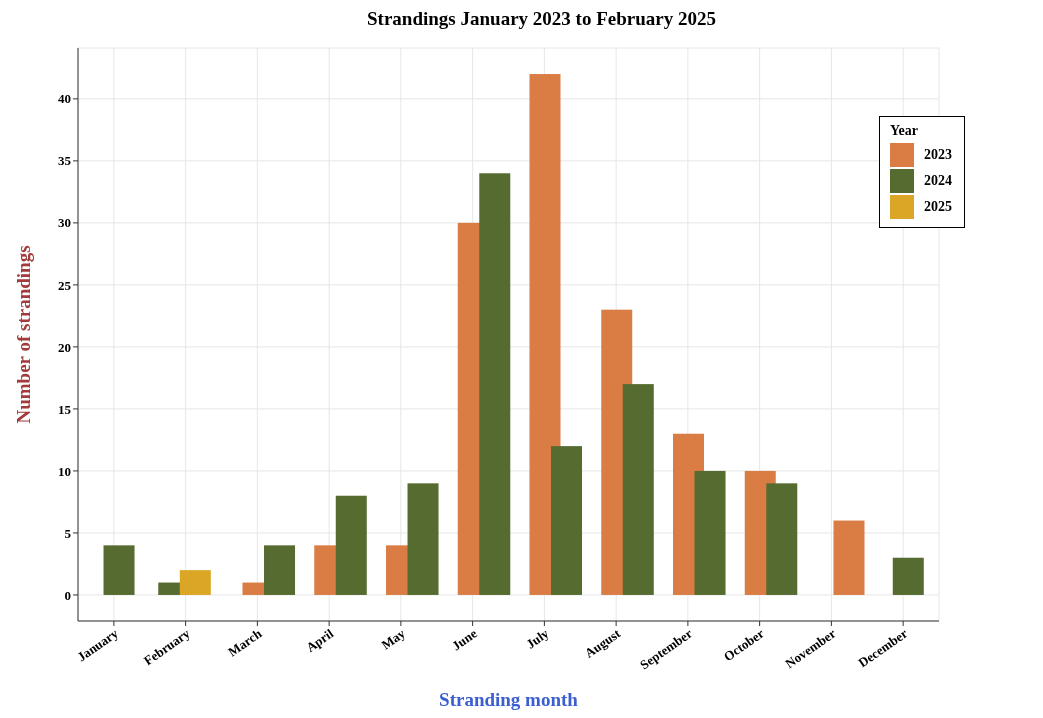 The image size is (1043, 718). Describe the element at coordinates (64, 223) in the screenshot. I see `y-tick-label: 30` at that location.